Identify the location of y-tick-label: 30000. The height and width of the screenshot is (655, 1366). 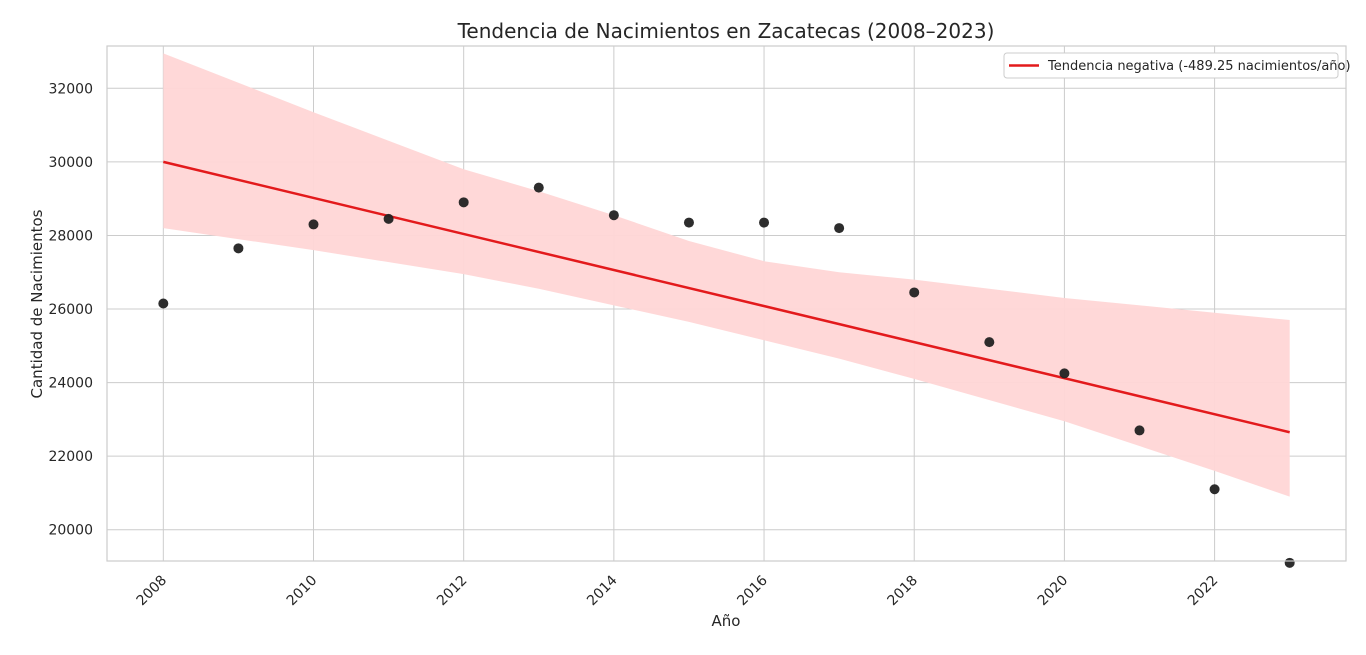
(70, 163).